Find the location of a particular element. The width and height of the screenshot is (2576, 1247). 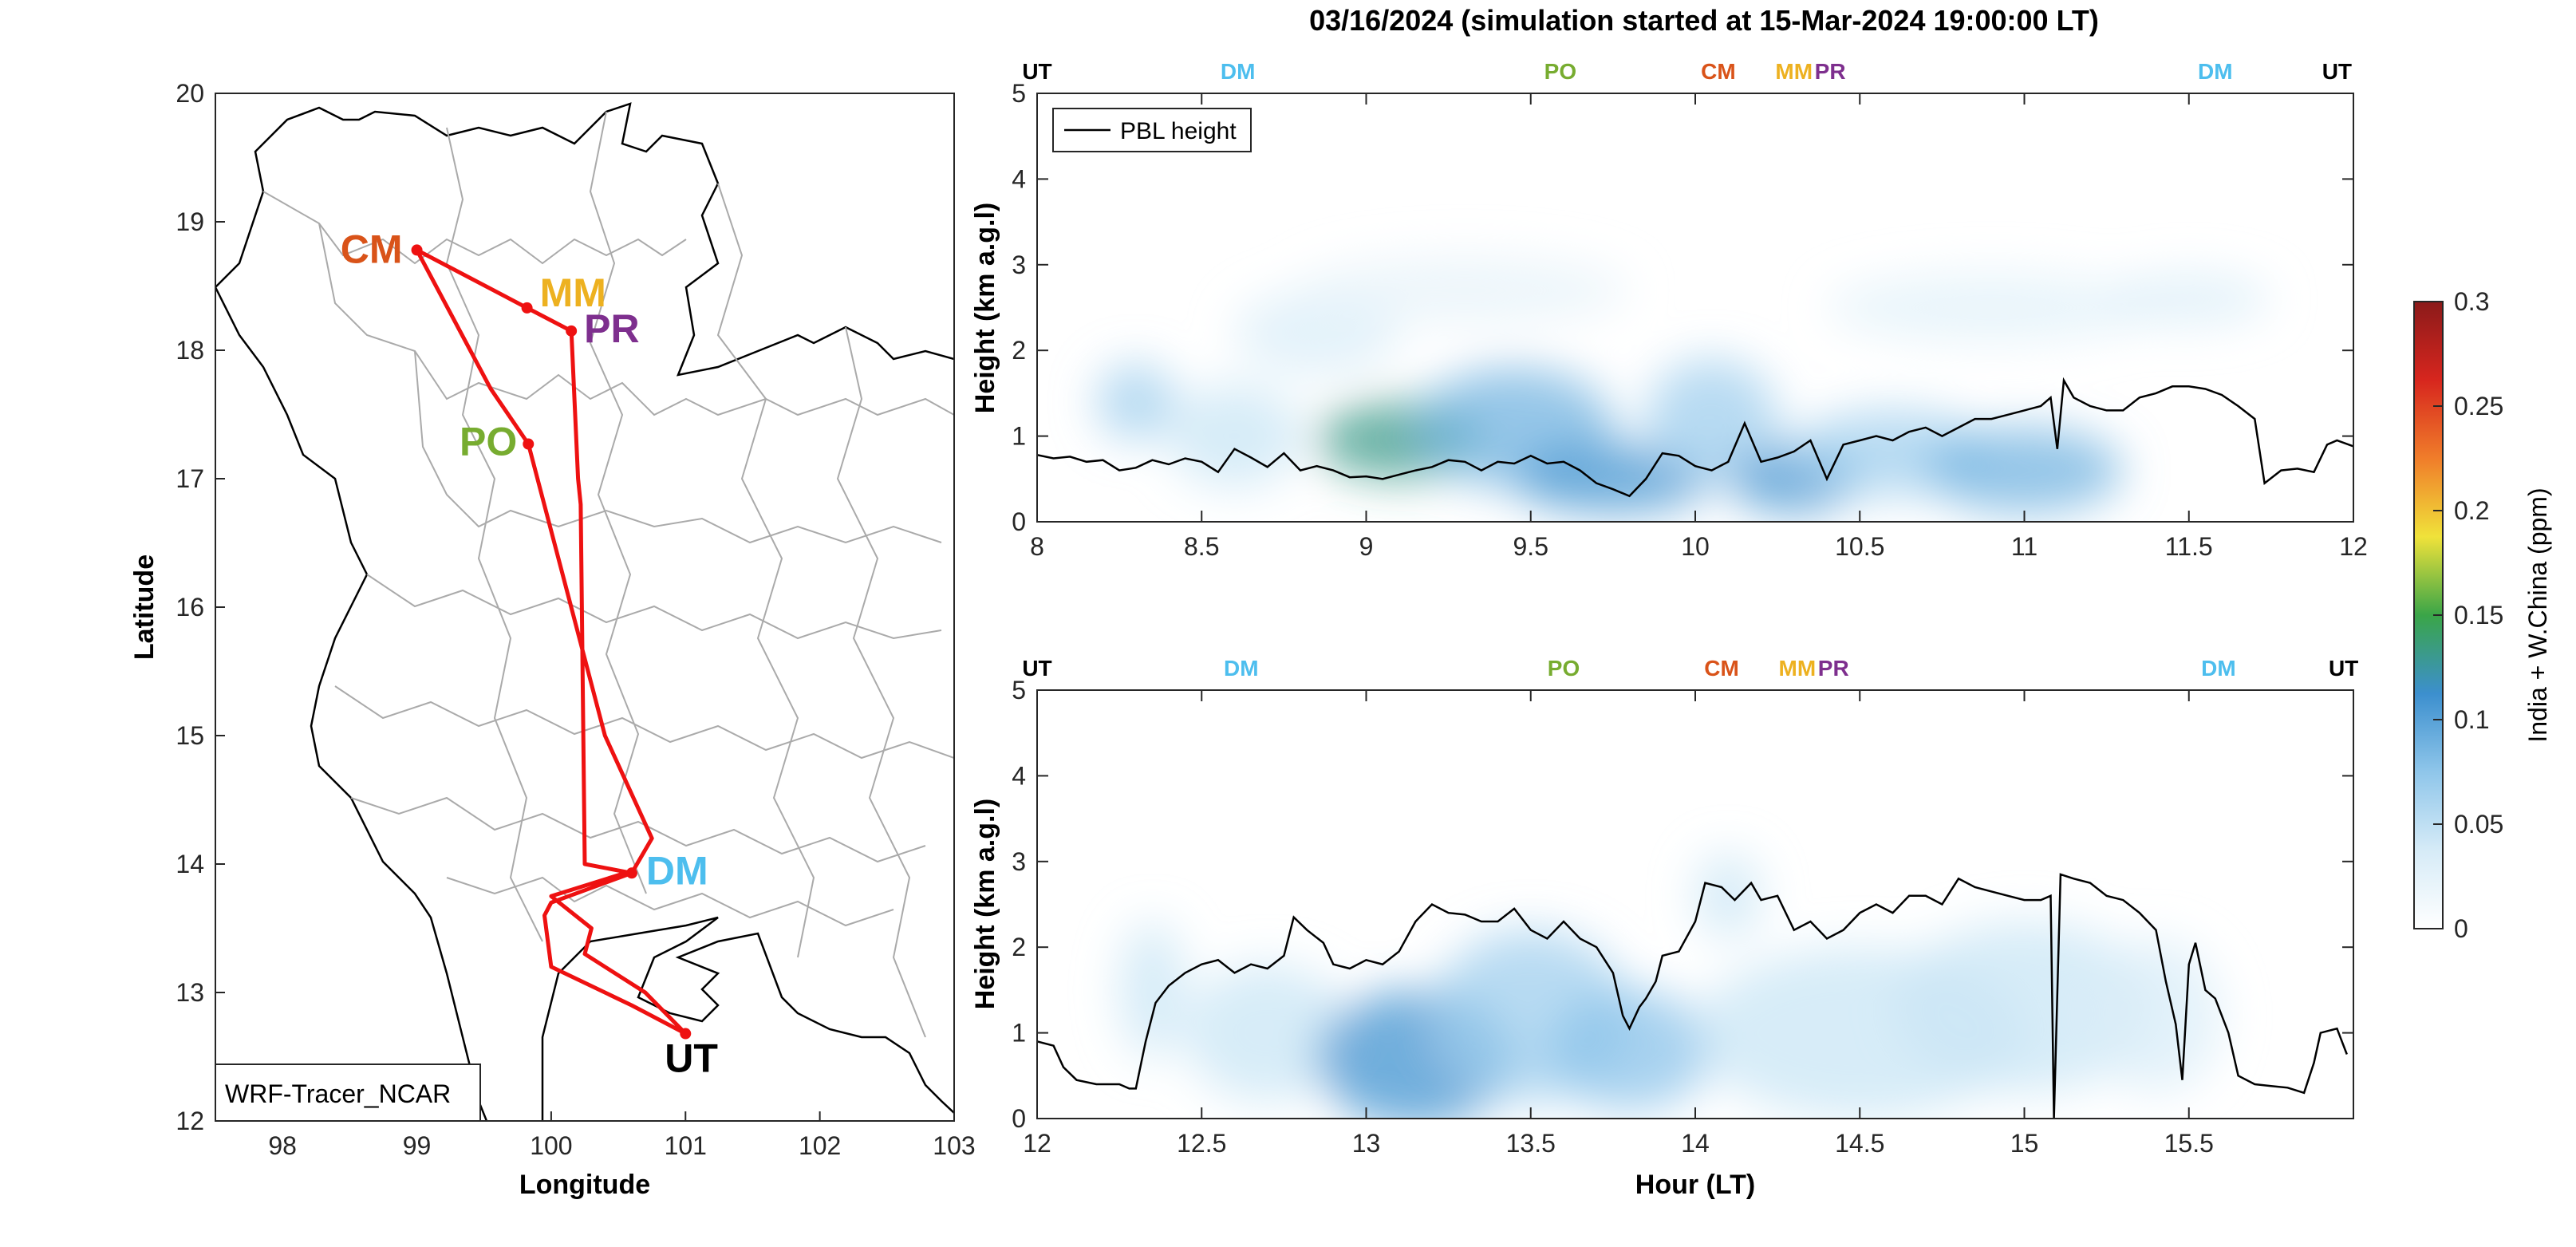

ytick-label: 0 is located at coordinates (1019, 1119).